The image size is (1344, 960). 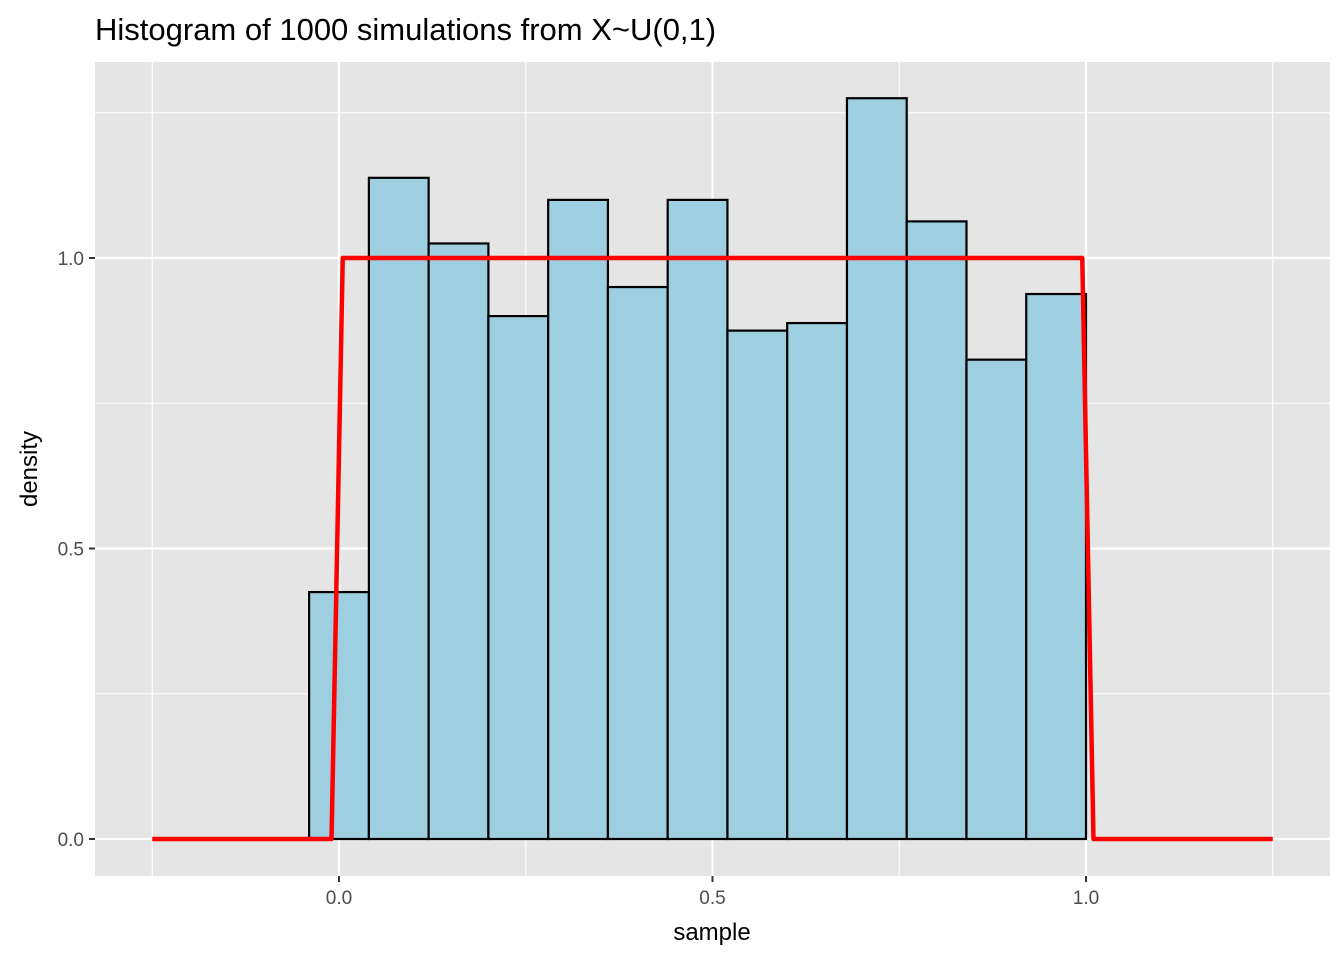 What do you see at coordinates (71, 840) in the screenshot?
I see `y-tick-label: 0.0` at bounding box center [71, 840].